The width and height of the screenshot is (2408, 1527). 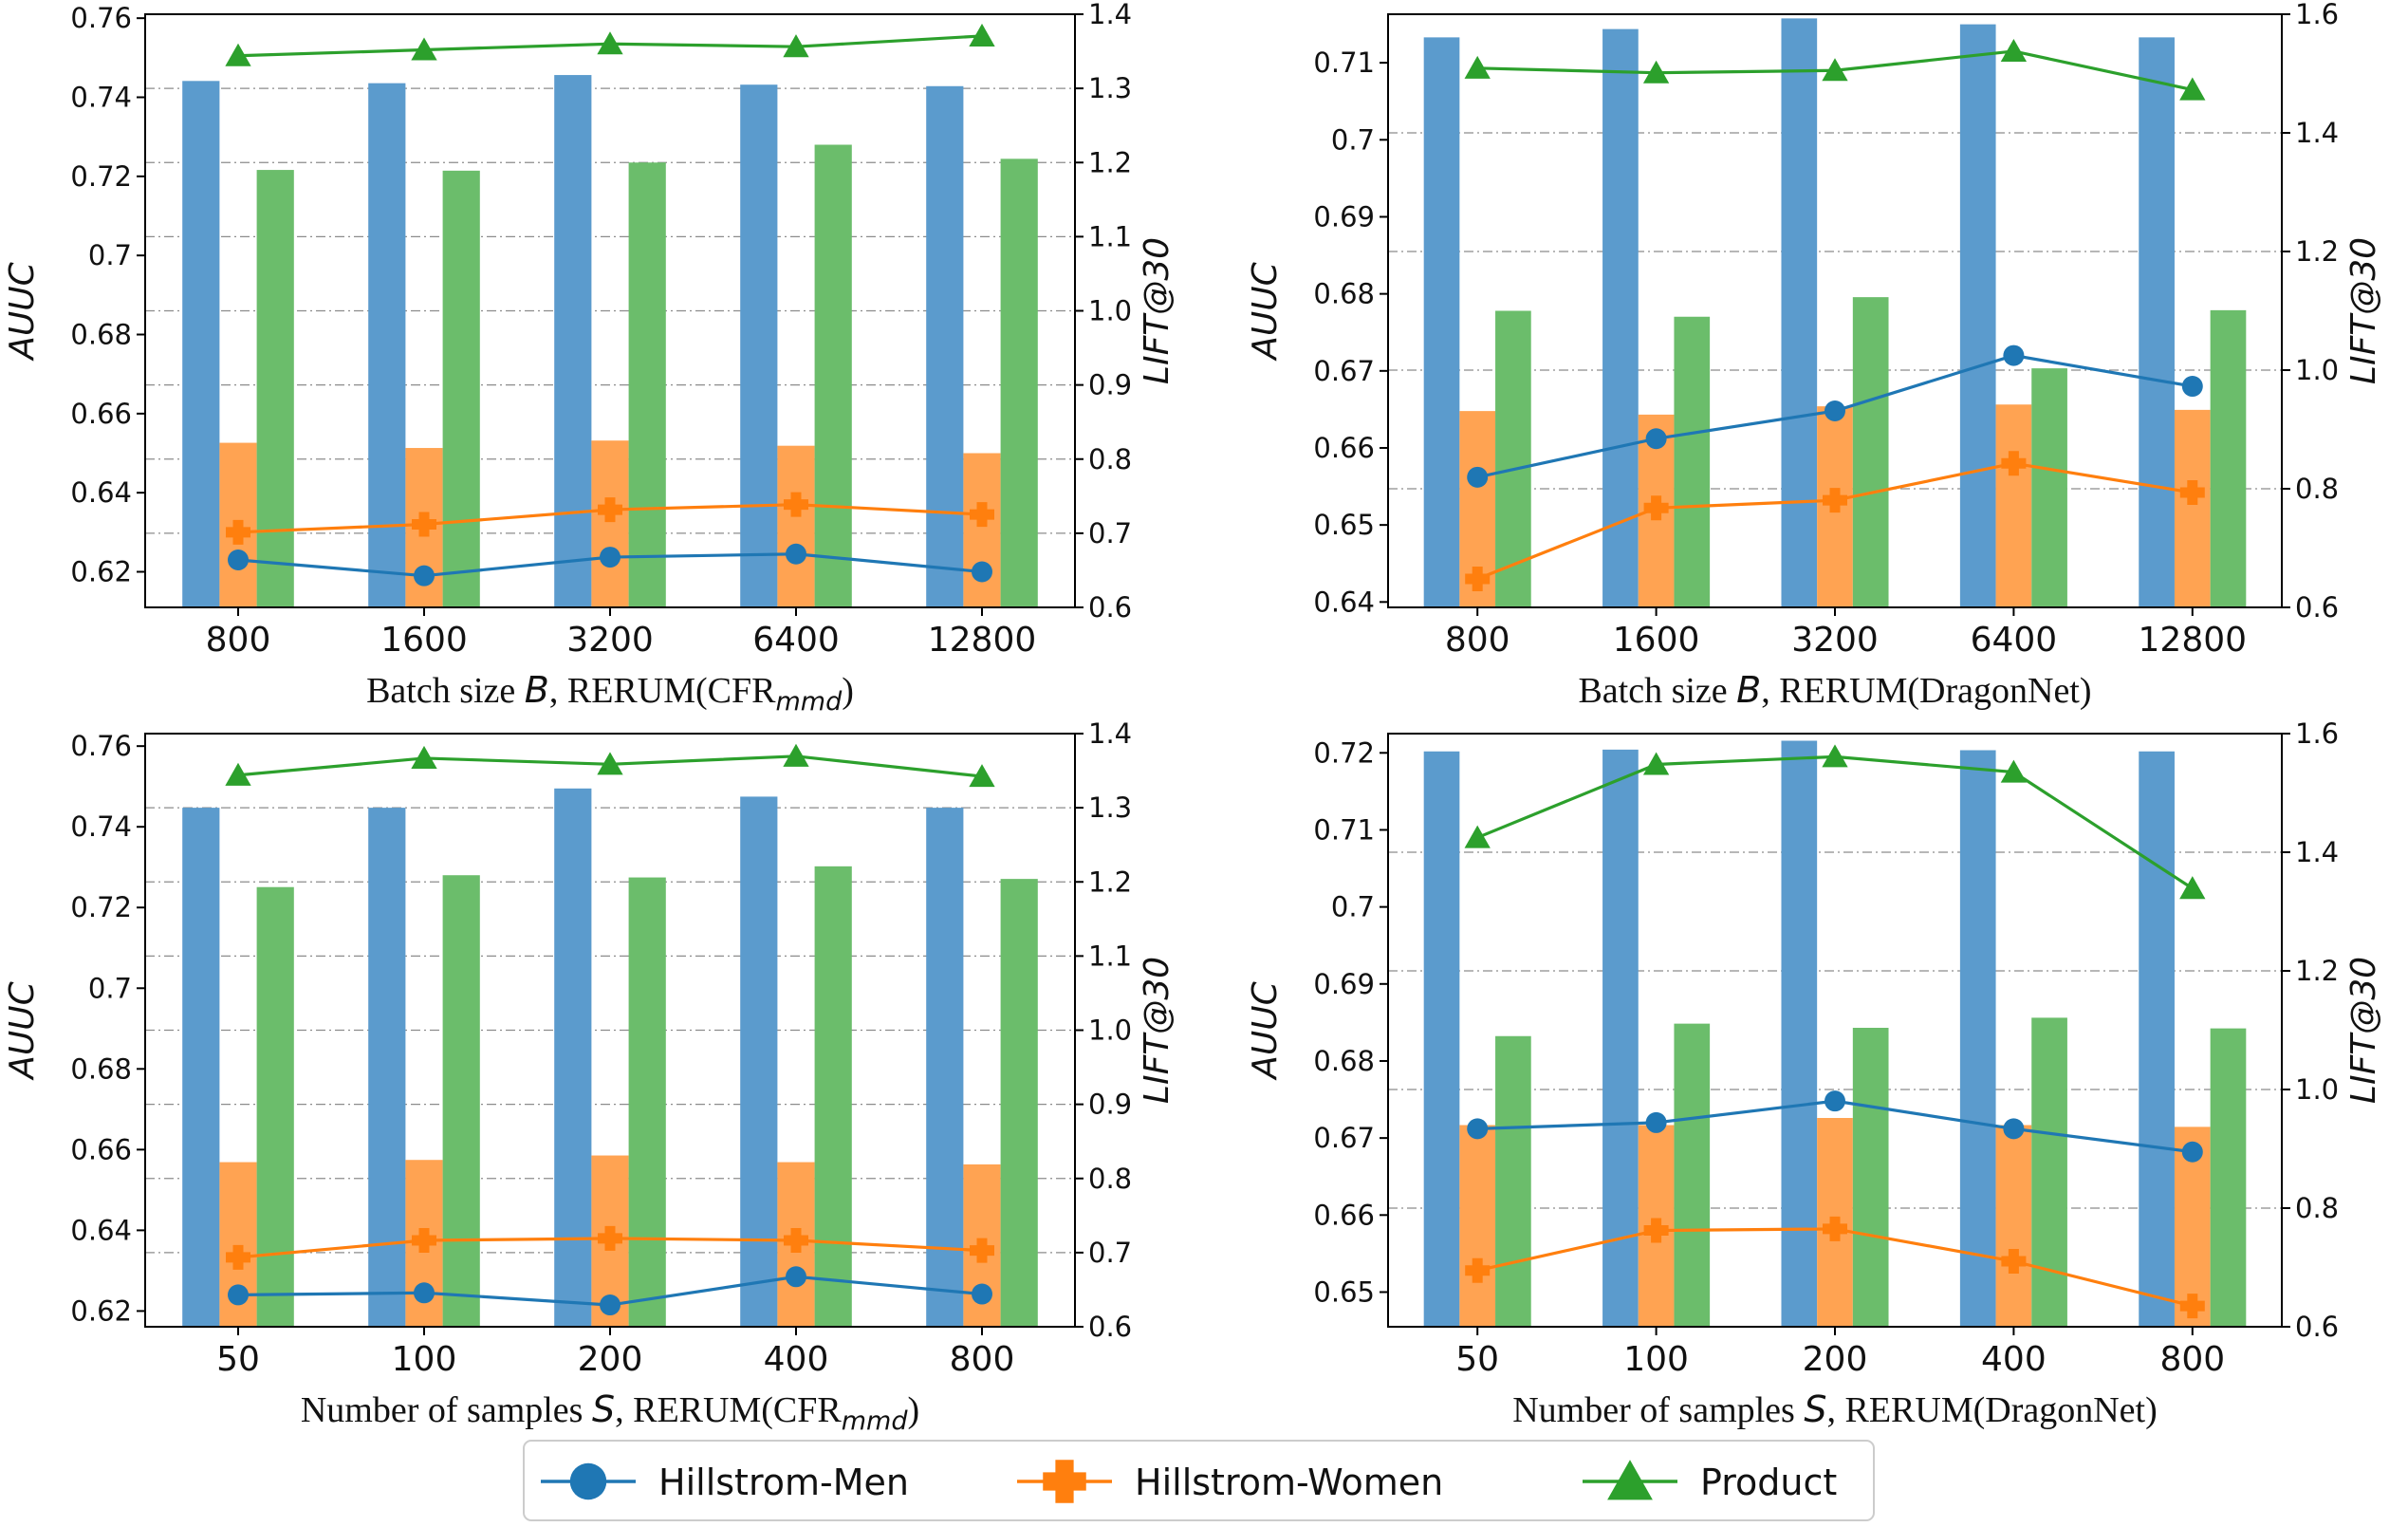 I want to click on x-axis-label-model: , RERUM(DragonNet), so click(x=1926, y=691).